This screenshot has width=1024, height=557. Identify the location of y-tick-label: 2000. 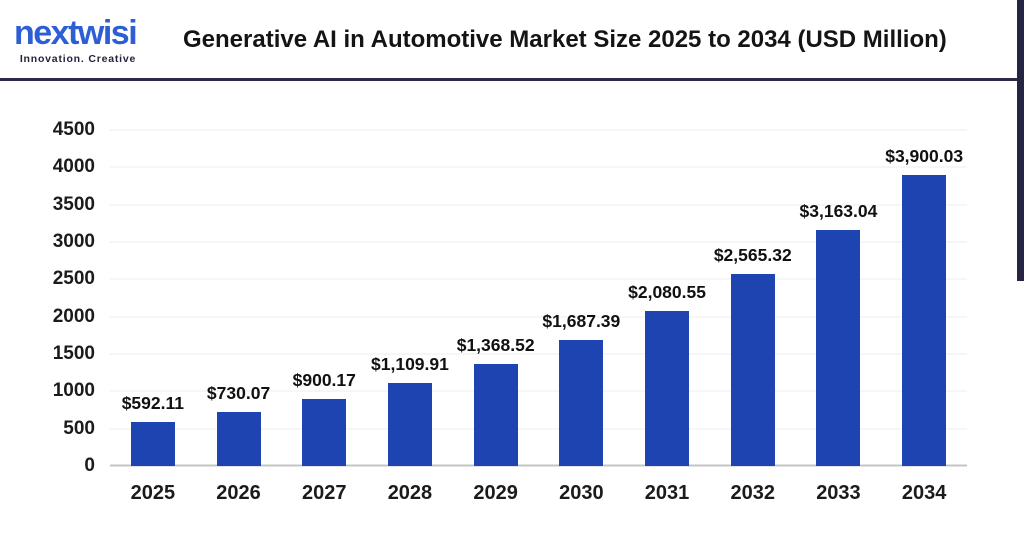
(73, 316).